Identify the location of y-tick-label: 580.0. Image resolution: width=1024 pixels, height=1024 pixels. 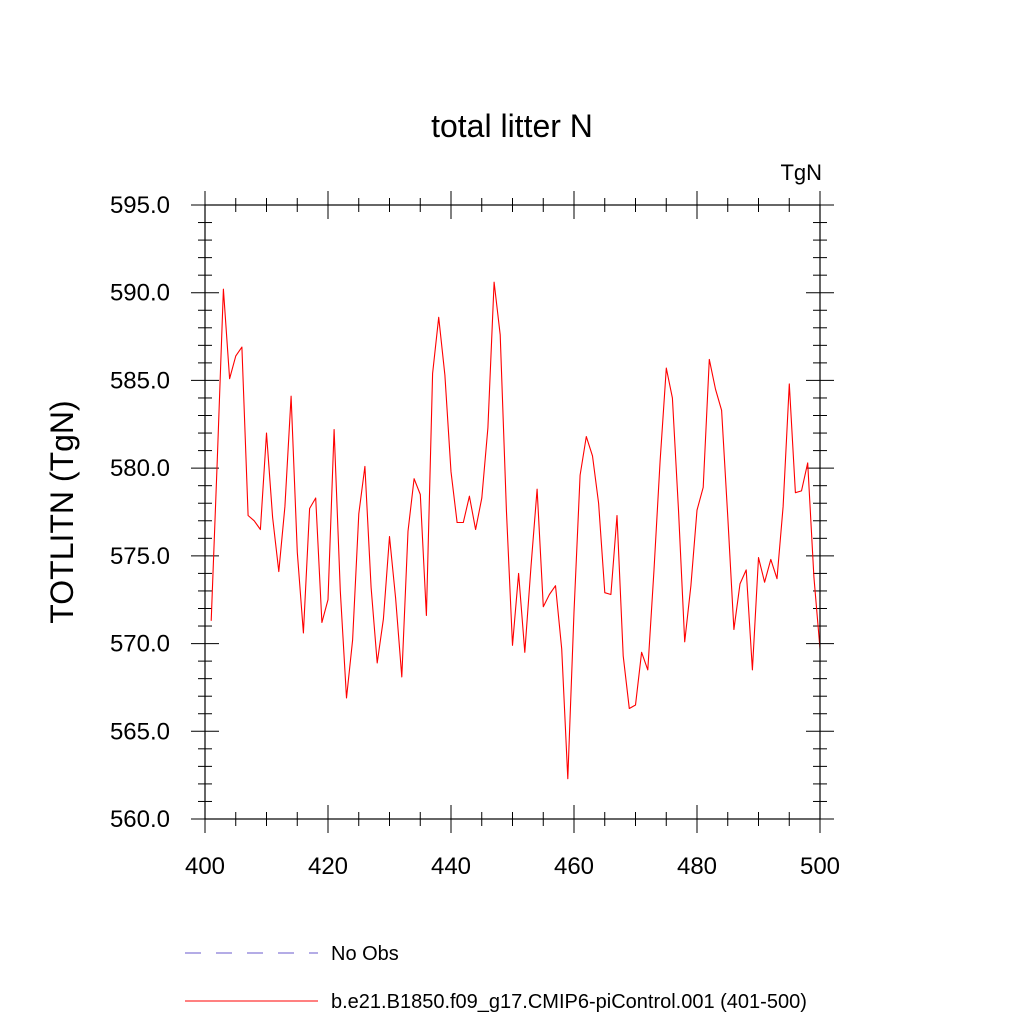
(140, 468).